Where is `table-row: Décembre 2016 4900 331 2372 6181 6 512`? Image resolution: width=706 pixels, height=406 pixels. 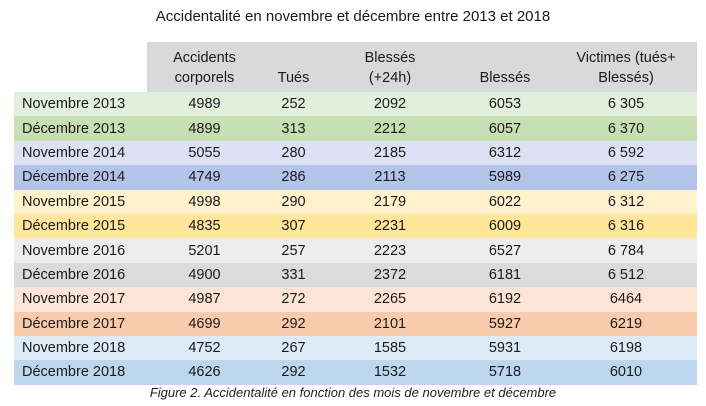 table-row: Décembre 2016 4900 331 2372 6181 6 512 is located at coordinates (355, 275).